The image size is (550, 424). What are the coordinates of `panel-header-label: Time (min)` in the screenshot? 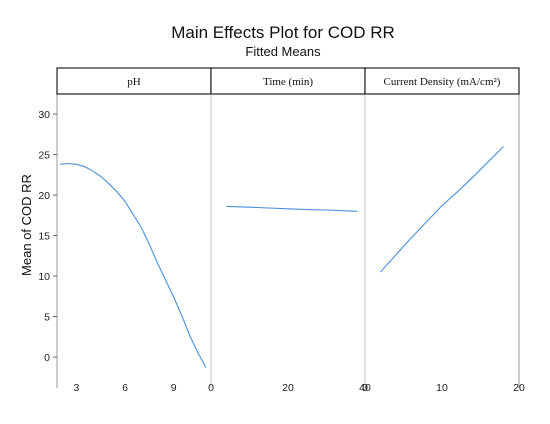 It's located at (288, 82).